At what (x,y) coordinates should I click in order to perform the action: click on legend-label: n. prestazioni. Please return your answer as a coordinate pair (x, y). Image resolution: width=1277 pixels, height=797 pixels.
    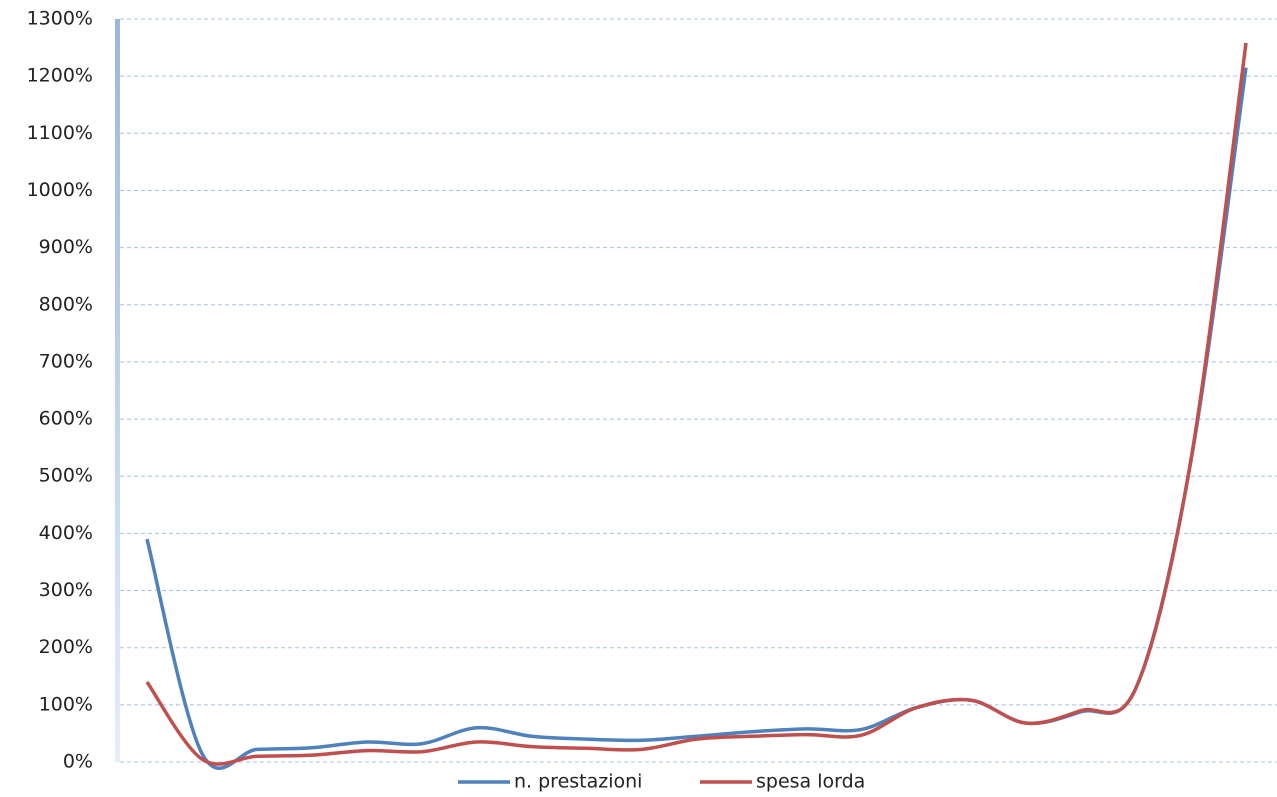
    Looking at the image, I should click on (578, 782).